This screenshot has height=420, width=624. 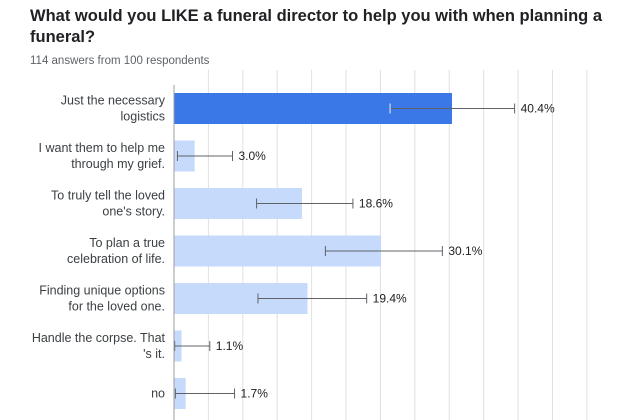 What do you see at coordinates (108, 204) in the screenshot?
I see `category-label: To truly tell the loved one's story.` at bounding box center [108, 204].